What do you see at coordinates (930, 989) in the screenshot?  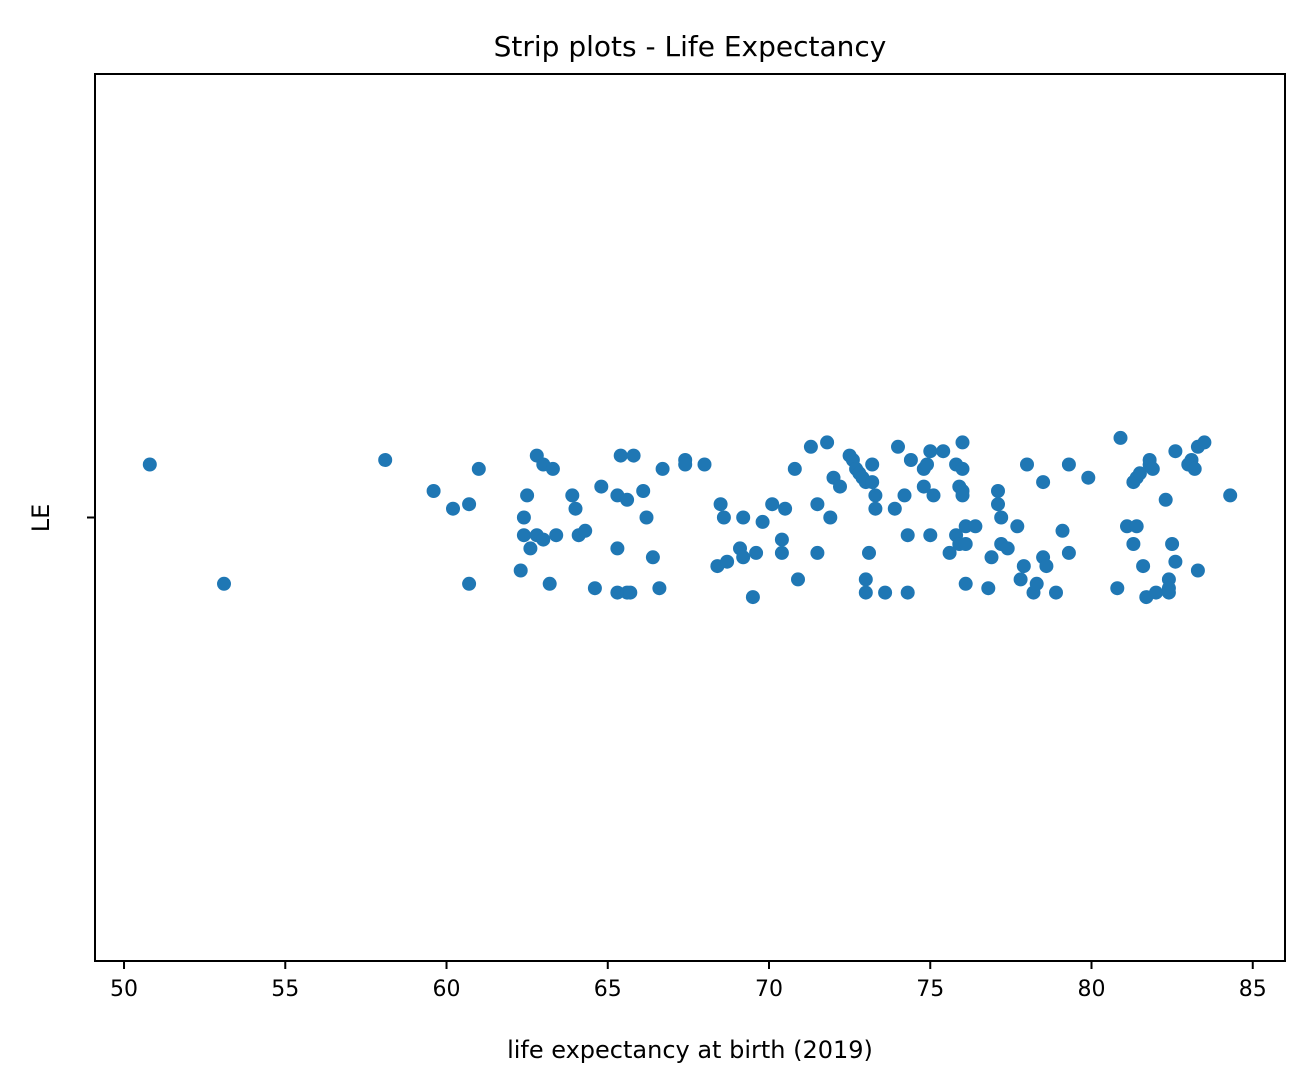 I see `x-tick-label: 75` at bounding box center [930, 989].